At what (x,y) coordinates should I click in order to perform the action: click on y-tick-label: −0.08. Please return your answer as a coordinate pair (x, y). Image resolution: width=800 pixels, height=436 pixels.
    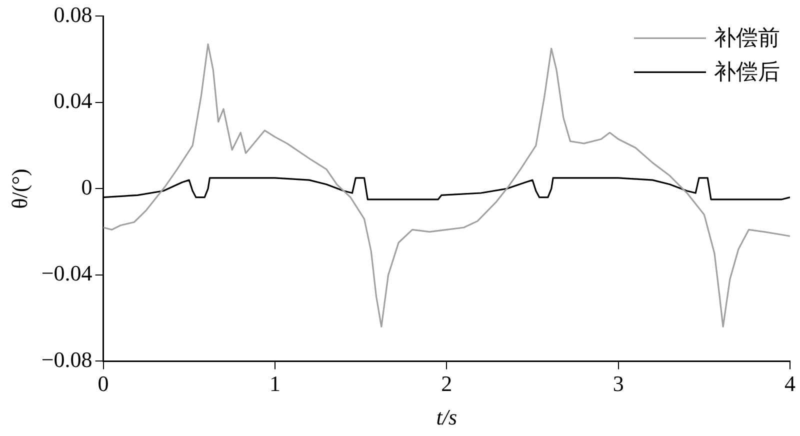
    Looking at the image, I should click on (66, 359).